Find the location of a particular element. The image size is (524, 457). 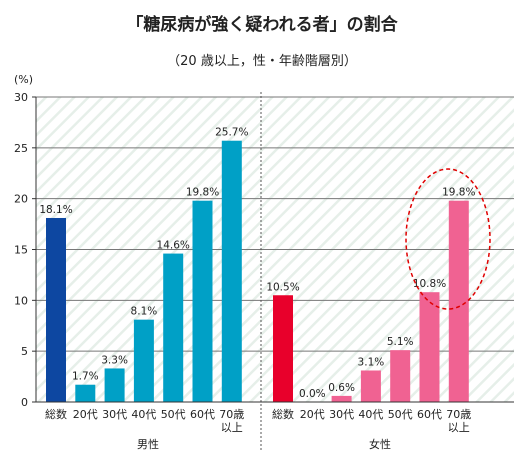

data-label: 5.1% is located at coordinates (400, 342).